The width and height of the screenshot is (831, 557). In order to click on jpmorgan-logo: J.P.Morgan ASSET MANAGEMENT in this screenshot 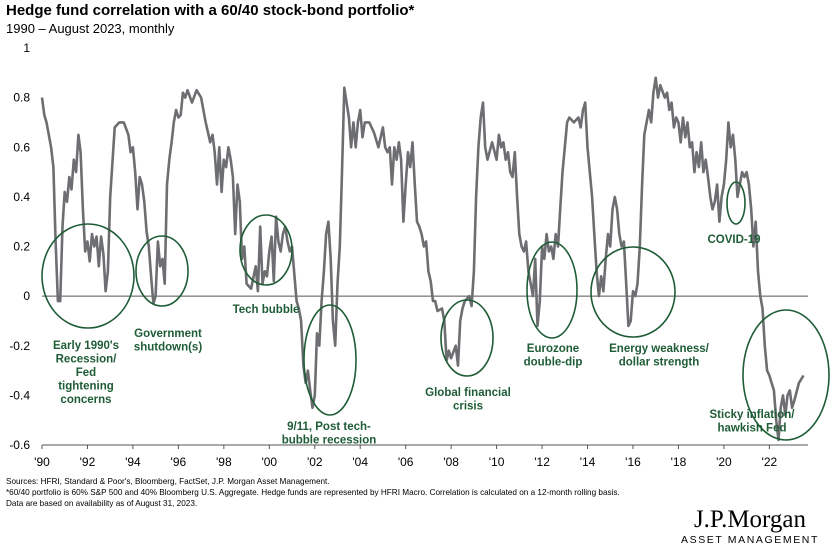, I will do `click(749, 526)`.